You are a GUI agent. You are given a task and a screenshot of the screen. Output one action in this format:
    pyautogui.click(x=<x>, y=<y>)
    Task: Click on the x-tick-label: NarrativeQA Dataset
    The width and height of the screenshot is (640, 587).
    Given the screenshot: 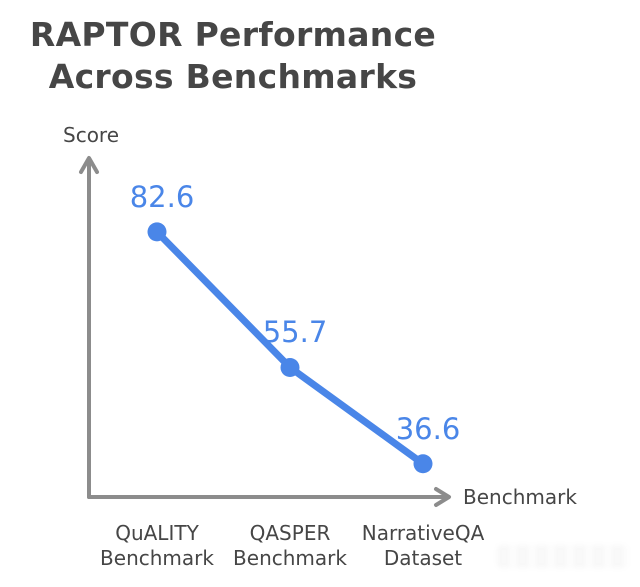 What is the action you would take?
    pyautogui.click(x=423, y=545)
    